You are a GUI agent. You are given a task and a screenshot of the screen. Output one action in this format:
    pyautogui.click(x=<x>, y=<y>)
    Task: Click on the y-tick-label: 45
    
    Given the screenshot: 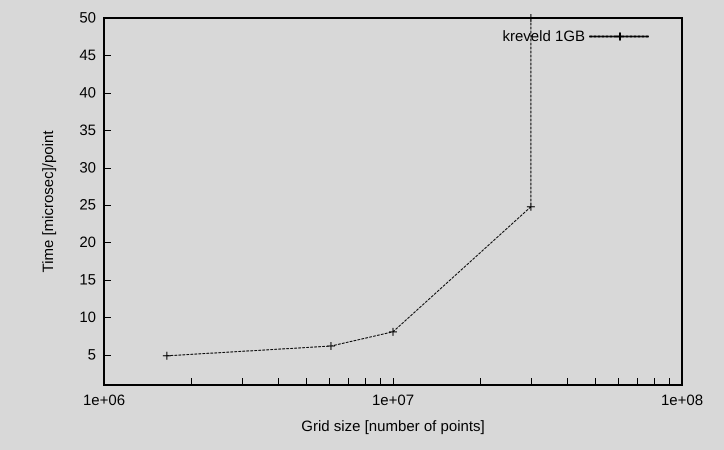 What is the action you would take?
    pyautogui.click(x=87, y=55)
    